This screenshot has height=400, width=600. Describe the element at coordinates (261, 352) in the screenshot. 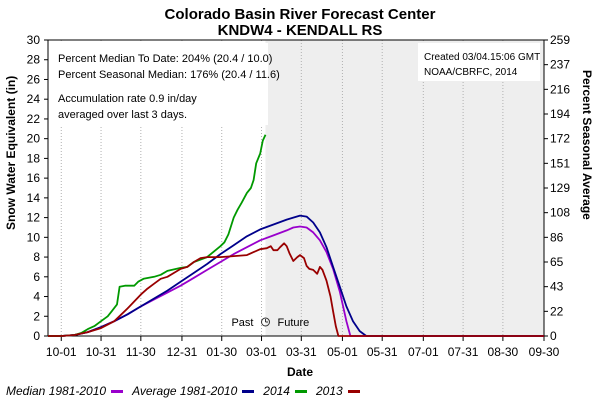

I see `x-tick-label: 03-01` at that location.